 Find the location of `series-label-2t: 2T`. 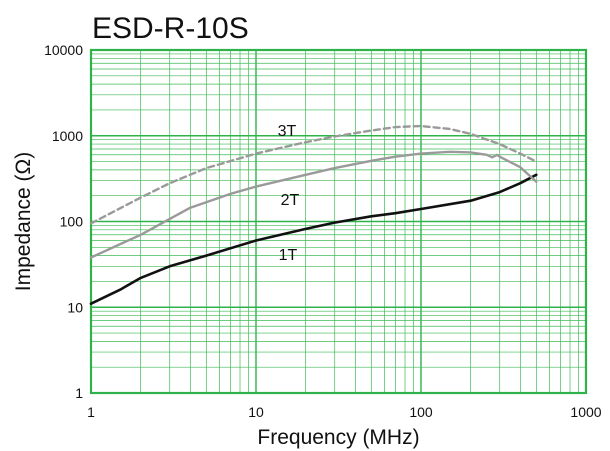

series-label-2t: 2T is located at coordinates (290, 200).